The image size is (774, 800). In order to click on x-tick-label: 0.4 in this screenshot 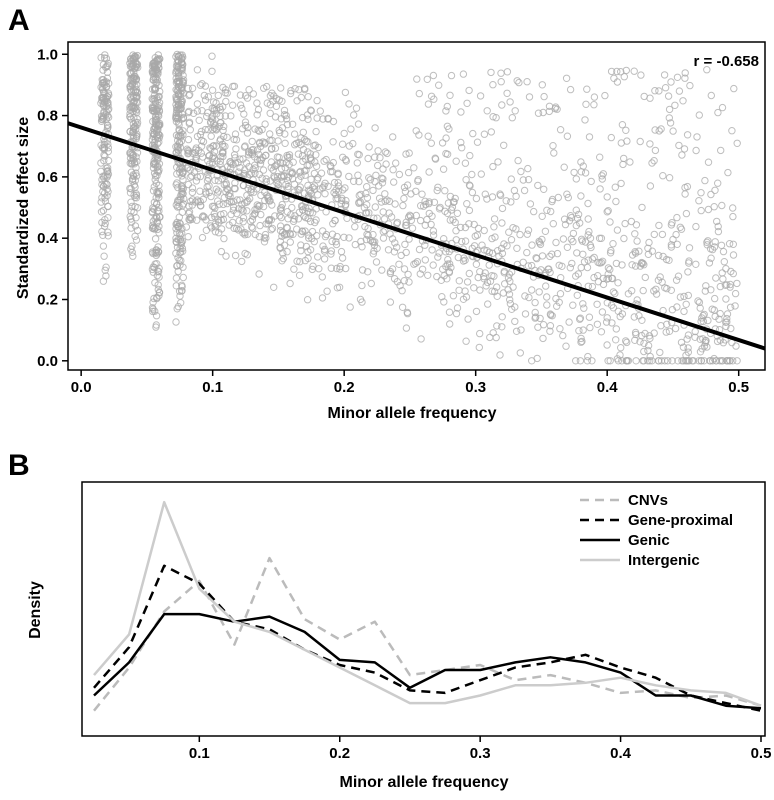, I will do `click(621, 753)`.